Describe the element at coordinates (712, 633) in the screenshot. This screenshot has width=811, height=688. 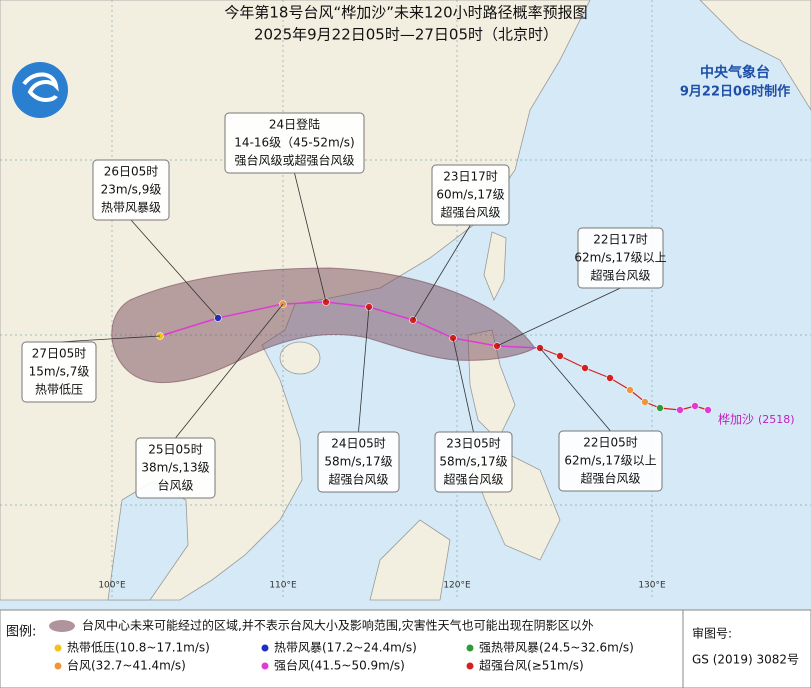
I see `review-label: 审图号:` at that location.